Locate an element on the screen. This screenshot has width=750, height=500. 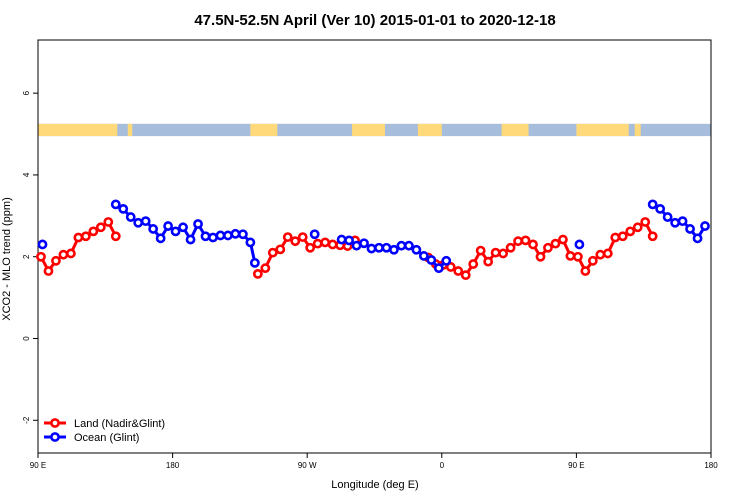
x-tick-label: 90 W is located at coordinates (307, 465).